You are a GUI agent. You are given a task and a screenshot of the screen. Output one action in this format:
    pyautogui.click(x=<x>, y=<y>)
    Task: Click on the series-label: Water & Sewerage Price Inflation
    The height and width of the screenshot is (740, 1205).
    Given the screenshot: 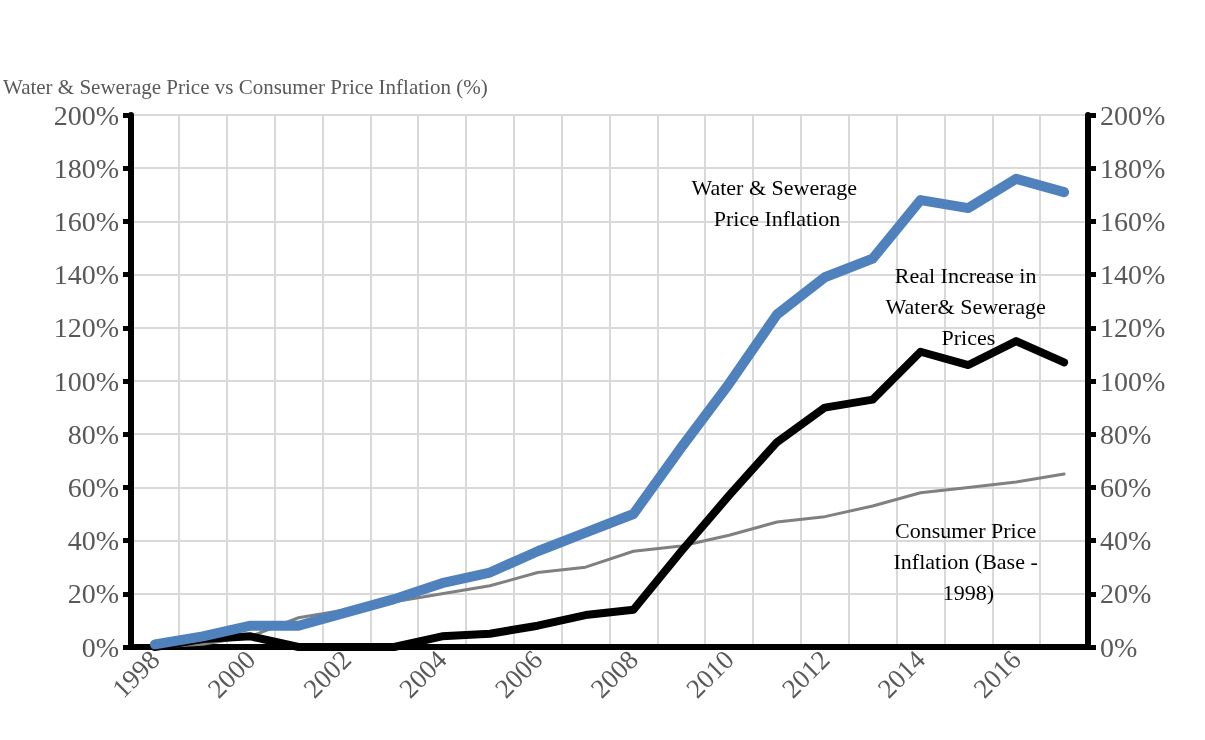 What is the action you would take?
    pyautogui.click(x=777, y=202)
    